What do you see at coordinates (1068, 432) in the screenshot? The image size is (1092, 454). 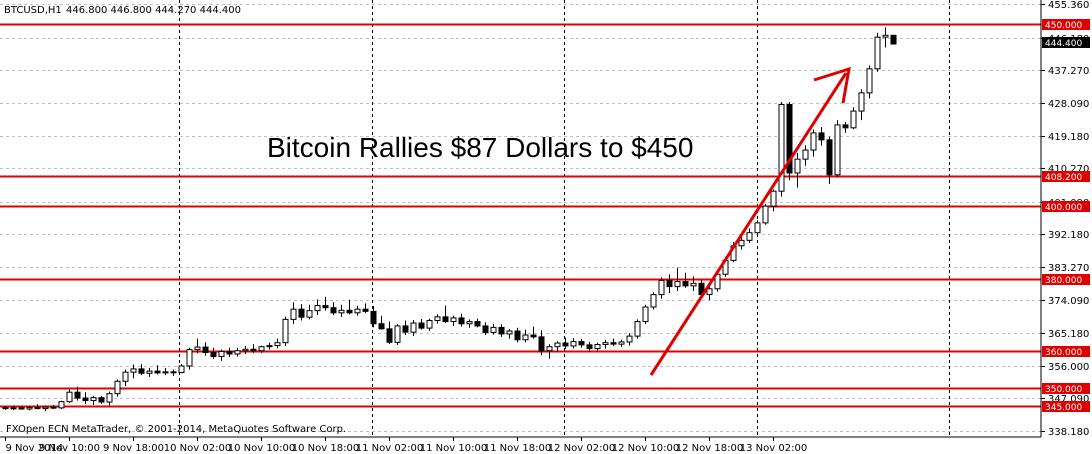 I see `y-tick-label: 338.180` at bounding box center [1068, 432].